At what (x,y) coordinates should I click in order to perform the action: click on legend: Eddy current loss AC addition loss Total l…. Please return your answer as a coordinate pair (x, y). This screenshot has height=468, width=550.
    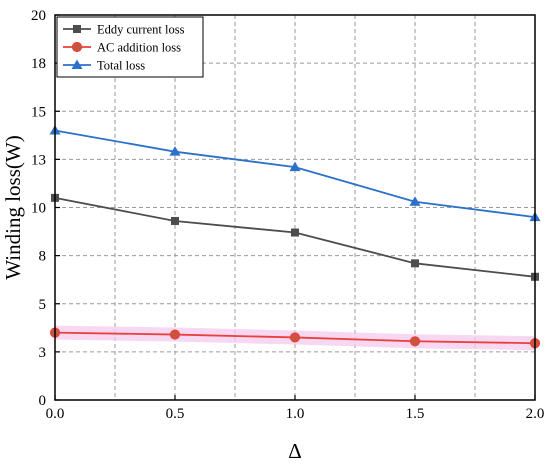
    Looking at the image, I should click on (130, 47).